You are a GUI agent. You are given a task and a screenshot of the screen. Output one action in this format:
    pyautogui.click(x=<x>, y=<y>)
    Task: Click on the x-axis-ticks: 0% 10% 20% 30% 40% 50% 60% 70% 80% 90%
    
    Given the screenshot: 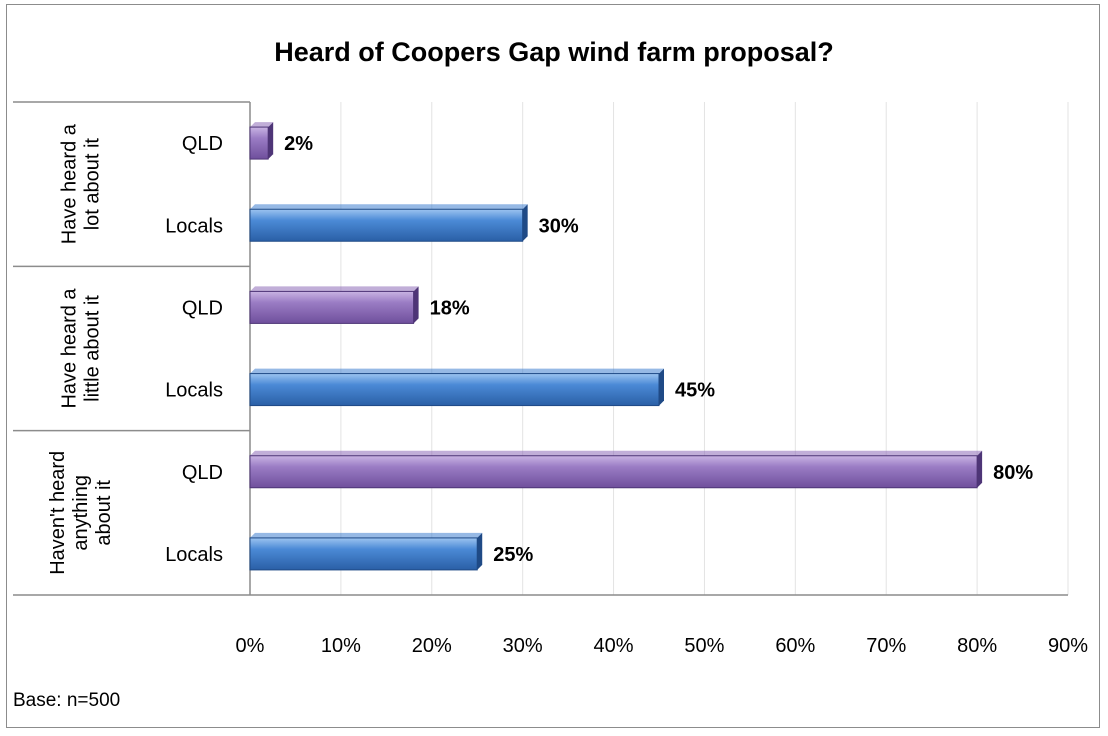 What is the action you would take?
    pyautogui.click(x=662, y=646)
    